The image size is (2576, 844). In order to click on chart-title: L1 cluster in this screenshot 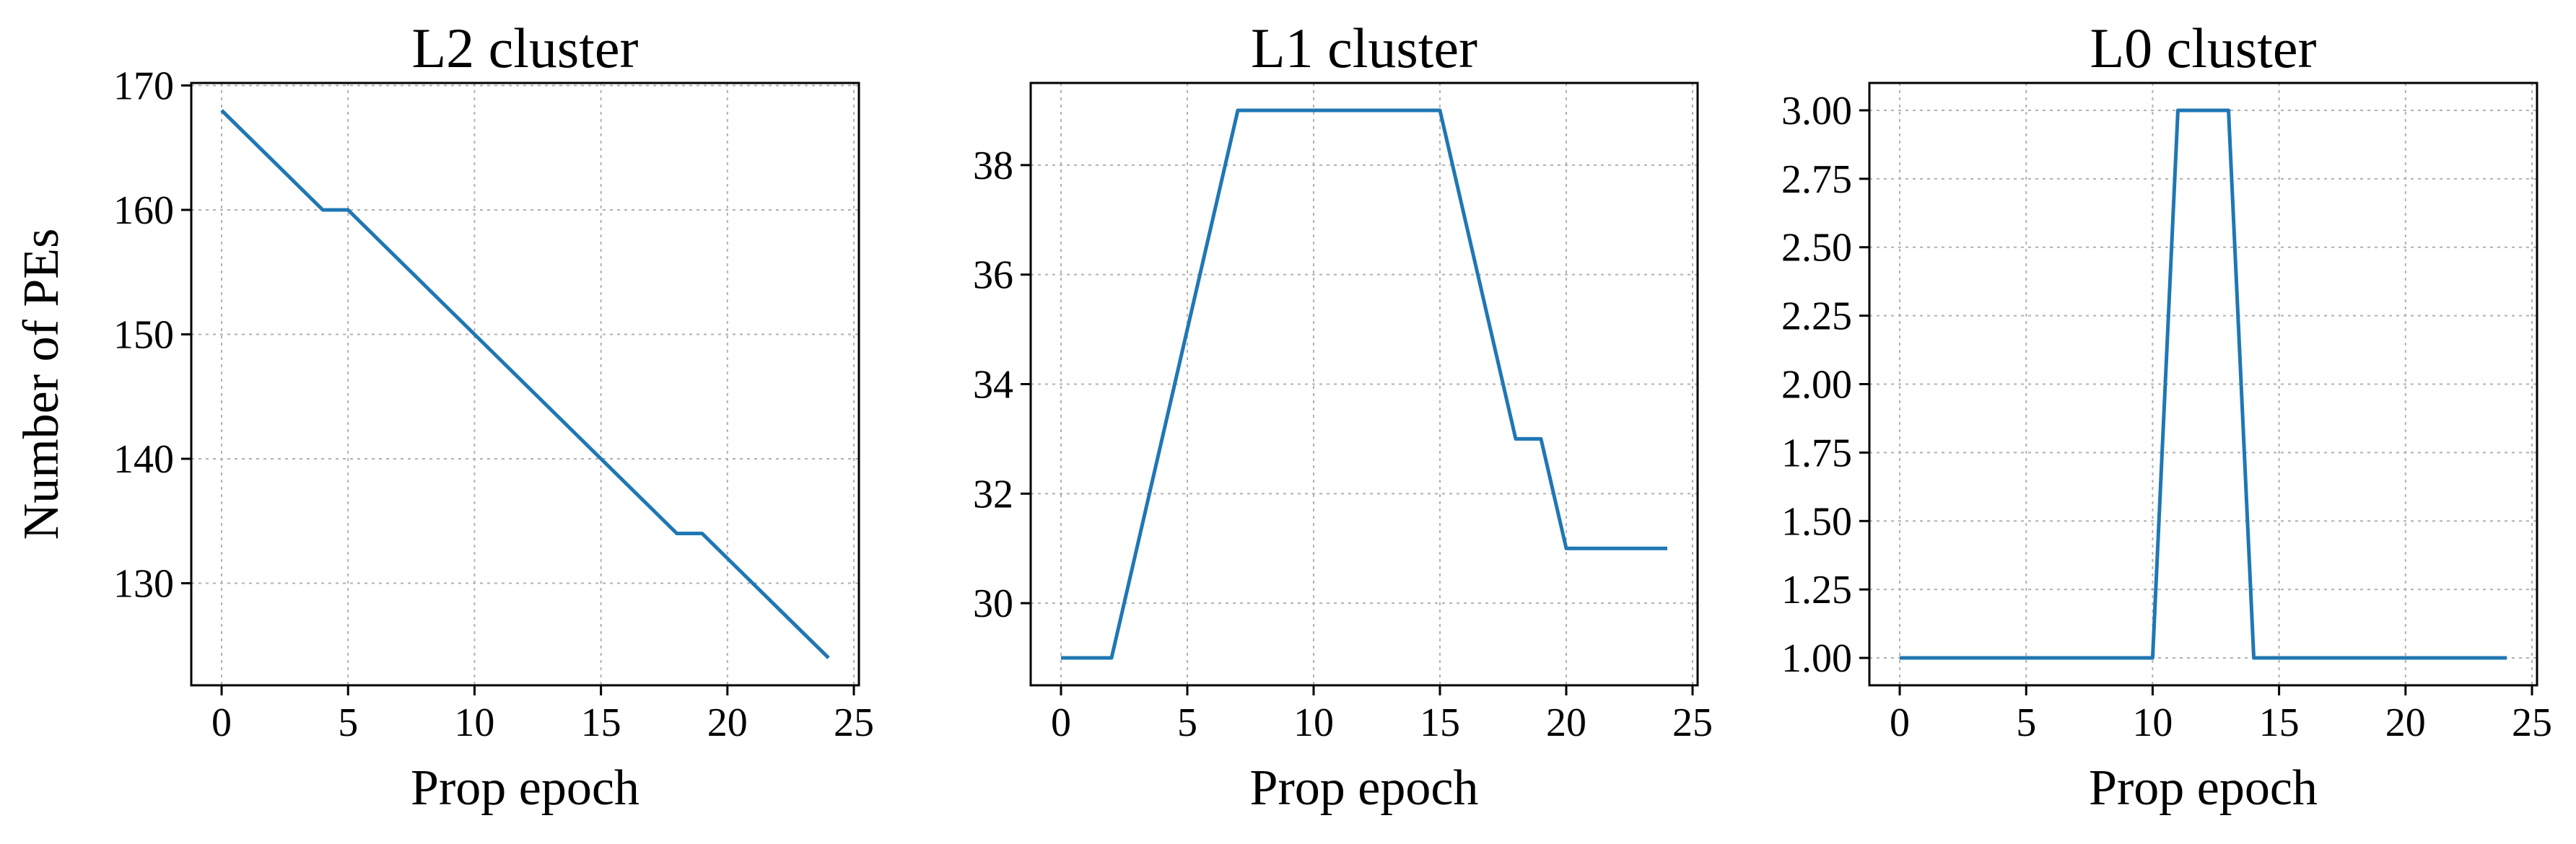, I will do `click(1364, 48)`.